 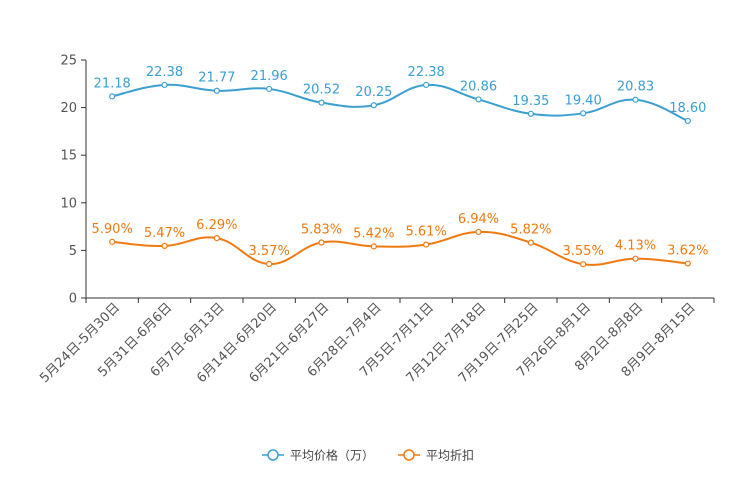 I want to click on legend-item-avg-price: 平均价格（万）, so click(x=318, y=455).